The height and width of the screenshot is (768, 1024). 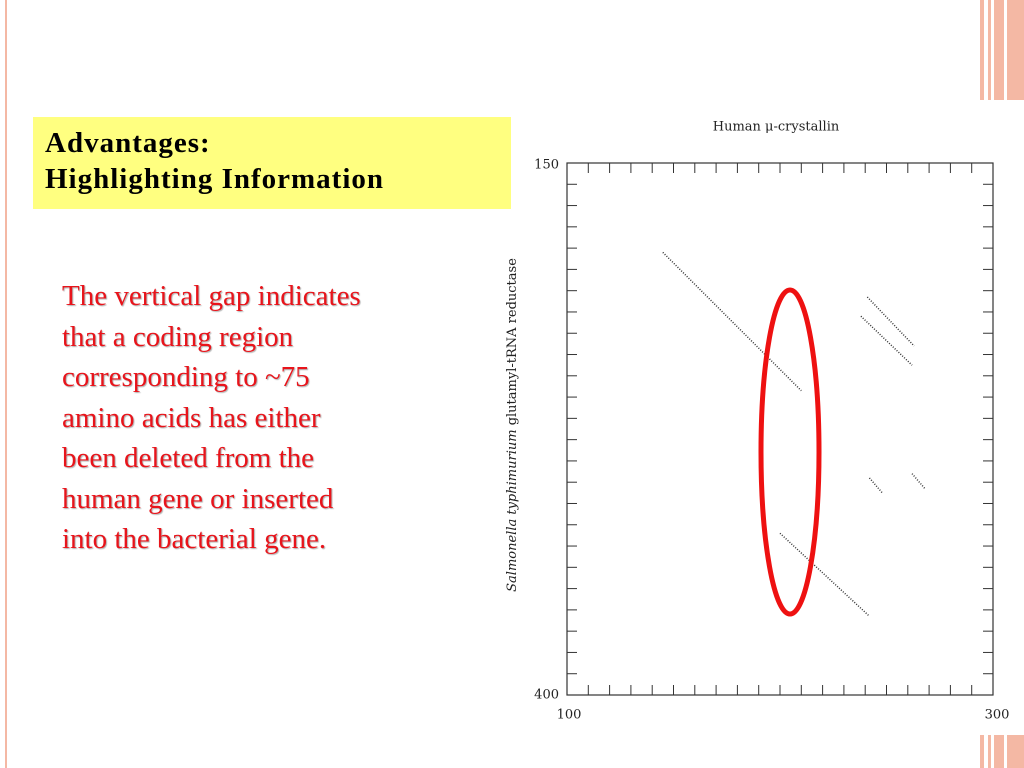 I want to click on body-line: into the bacterial gene., so click(x=194, y=539).